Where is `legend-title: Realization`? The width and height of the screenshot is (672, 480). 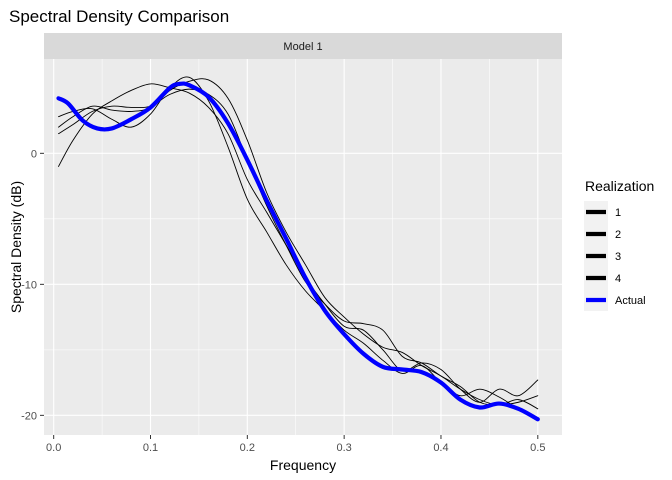 legend-title: Realization is located at coordinates (619, 186).